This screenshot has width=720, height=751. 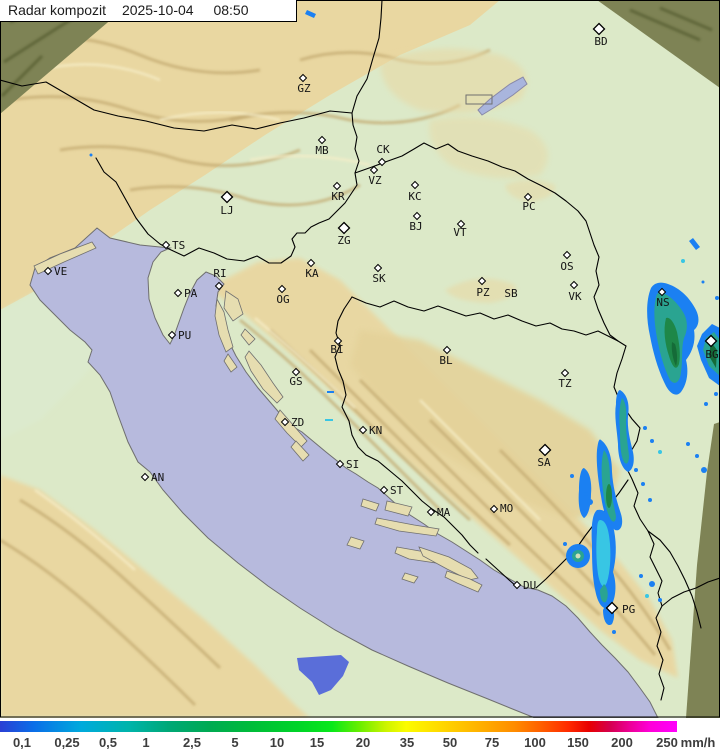 I want to click on scale-tick-label: 5, so click(x=234, y=742).